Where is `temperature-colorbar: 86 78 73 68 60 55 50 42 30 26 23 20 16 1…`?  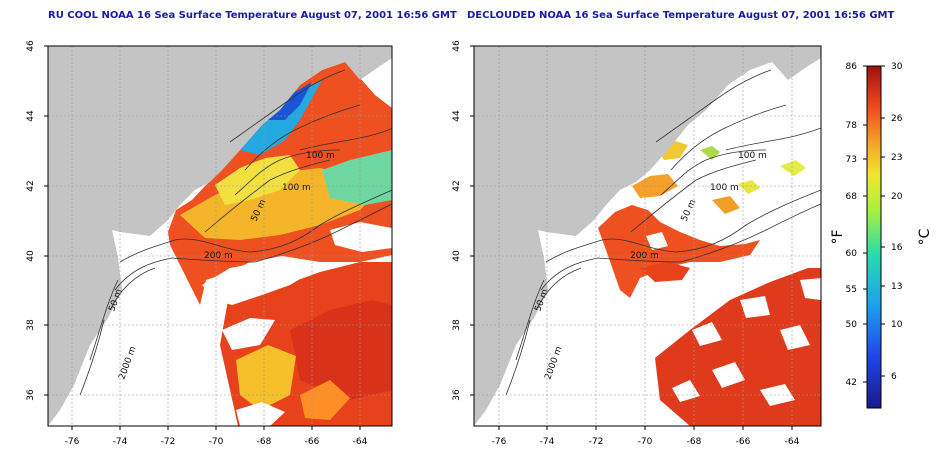
temperature-colorbar: 86 78 73 68 60 55 50 42 30 26 23 20 16 1… is located at coordinates (881, 235).